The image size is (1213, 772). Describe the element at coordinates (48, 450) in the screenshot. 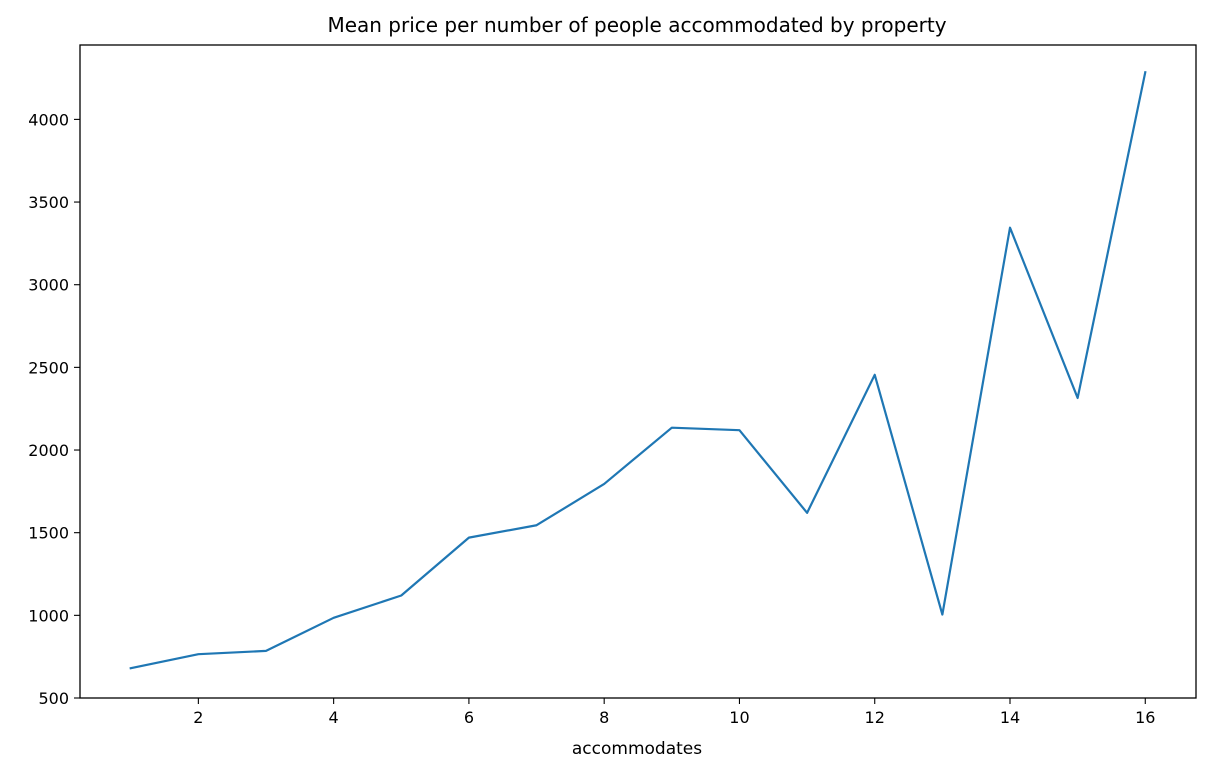

I see `y-tick-label: 2000` at that location.